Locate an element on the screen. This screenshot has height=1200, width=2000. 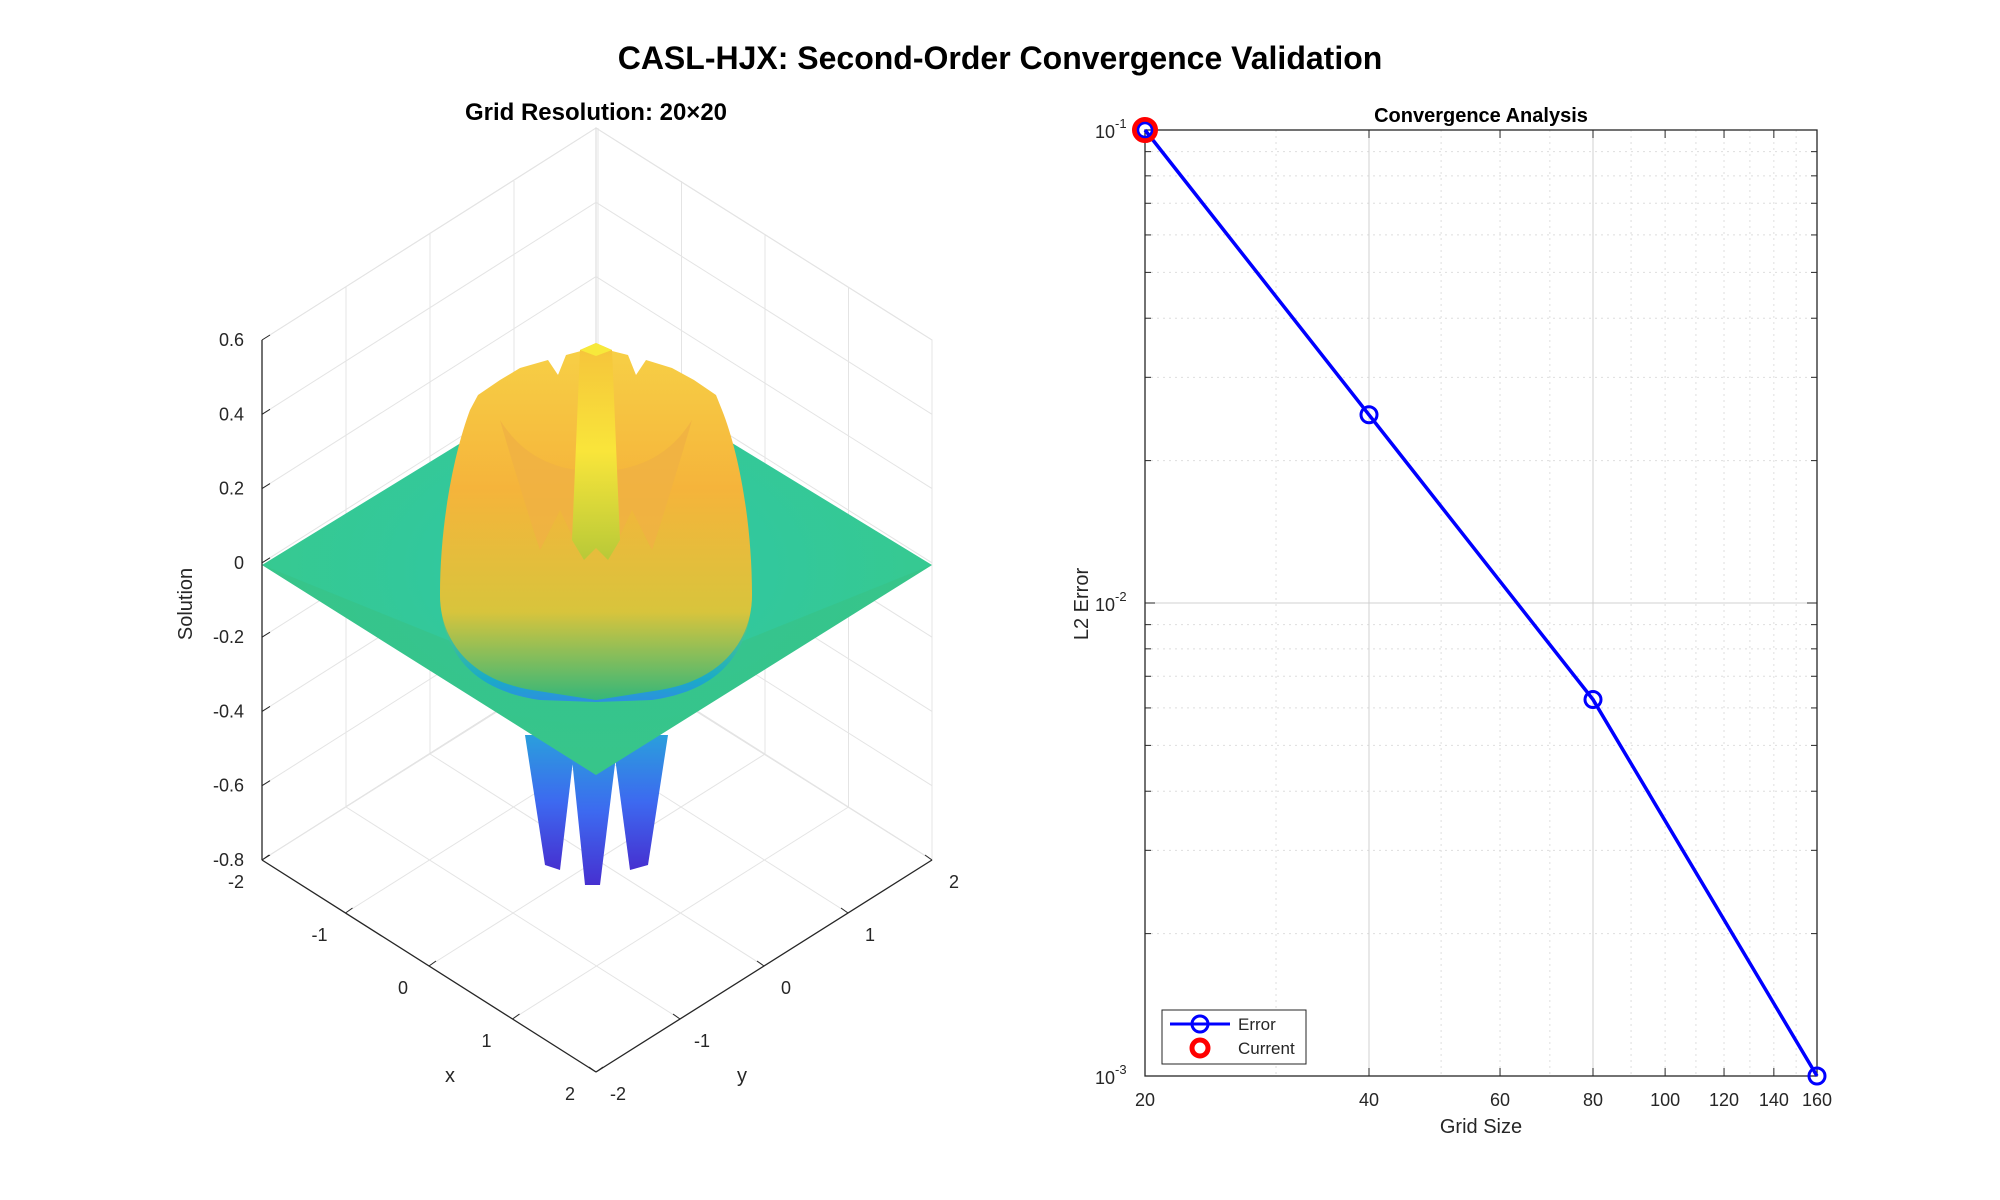
x-tick-label: 20 is located at coordinates (1145, 1100).